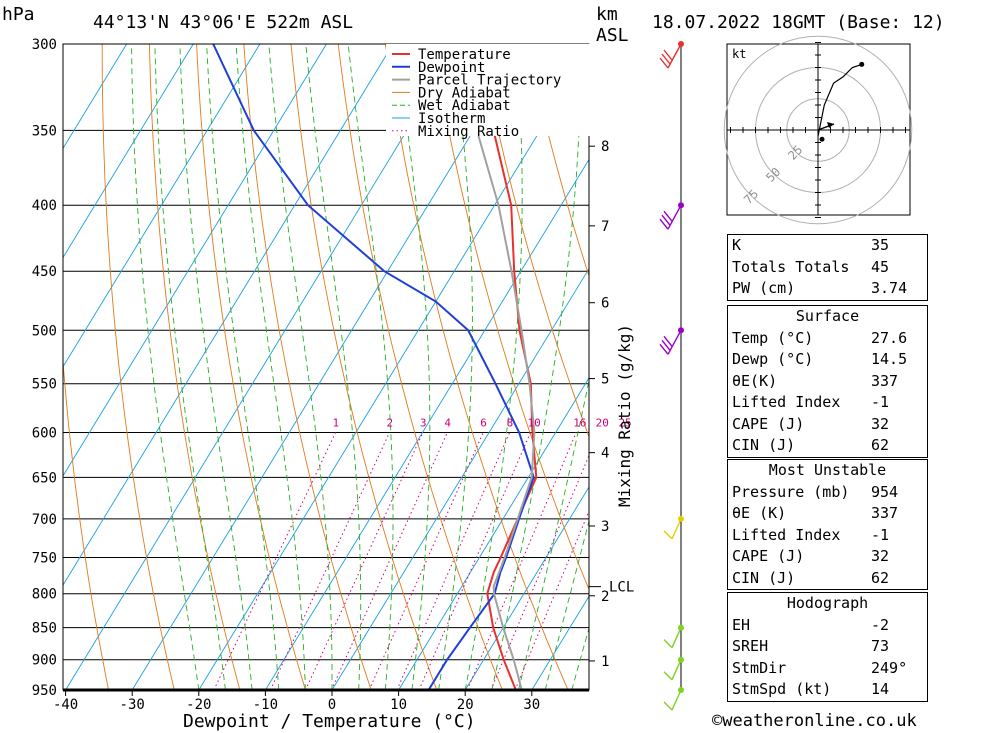  Describe the element at coordinates (602, 422) in the screenshot. I see `mixing-ratio-label: 20` at that location.